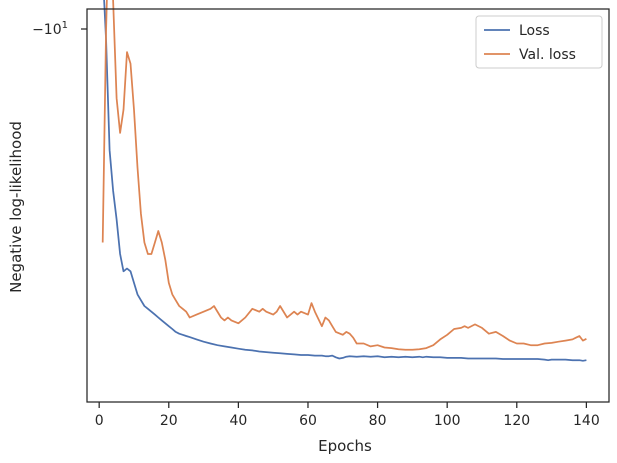 The width and height of the screenshot is (617, 463). What do you see at coordinates (534, 31) in the screenshot?
I see `legend-label-loss: Loss` at bounding box center [534, 31].